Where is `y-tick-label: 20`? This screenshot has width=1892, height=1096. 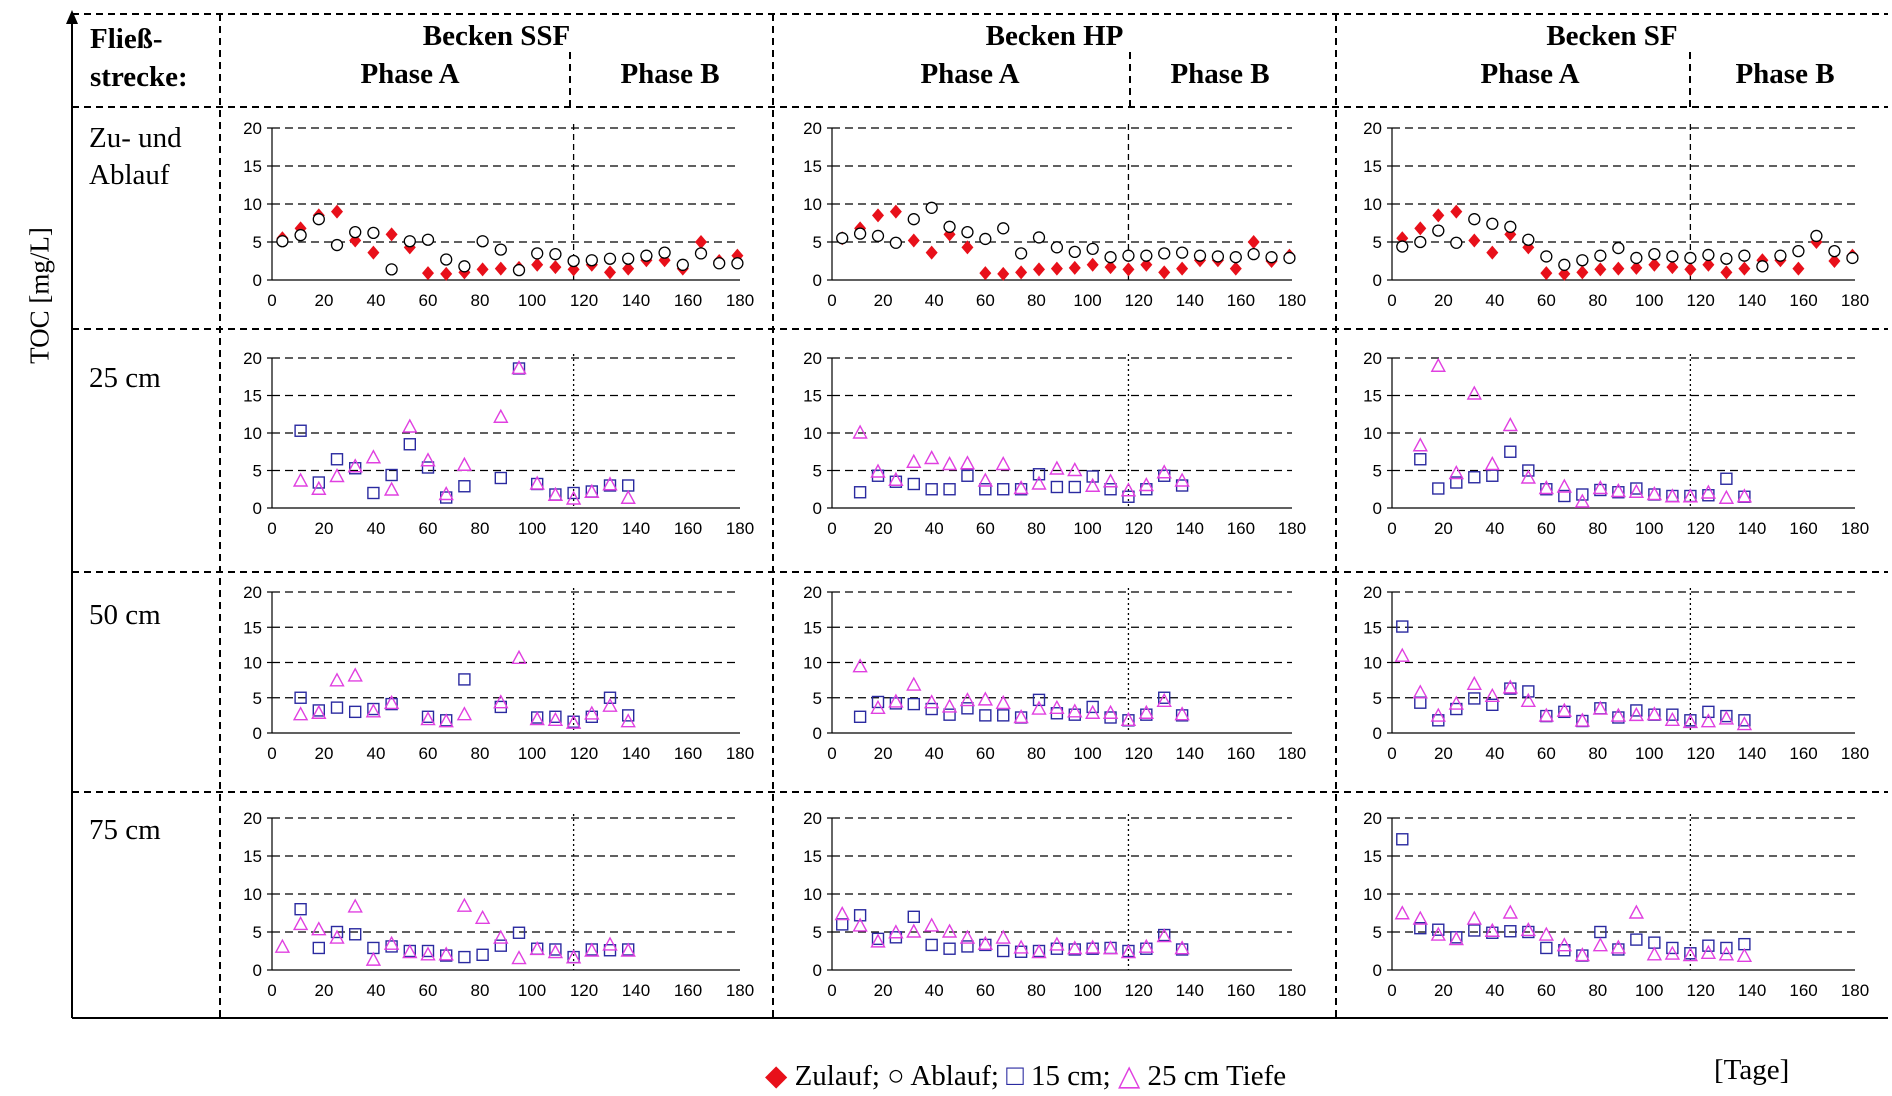 y-tick-label: 20 is located at coordinates (812, 128).